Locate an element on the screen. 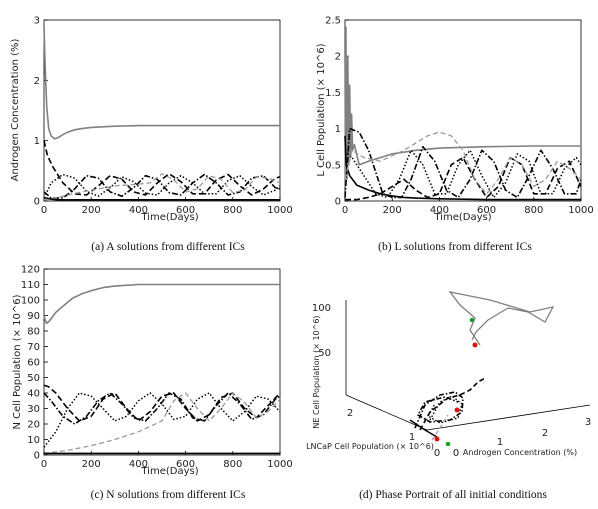  phase-trajectory-gray is located at coordinates (501, 318).